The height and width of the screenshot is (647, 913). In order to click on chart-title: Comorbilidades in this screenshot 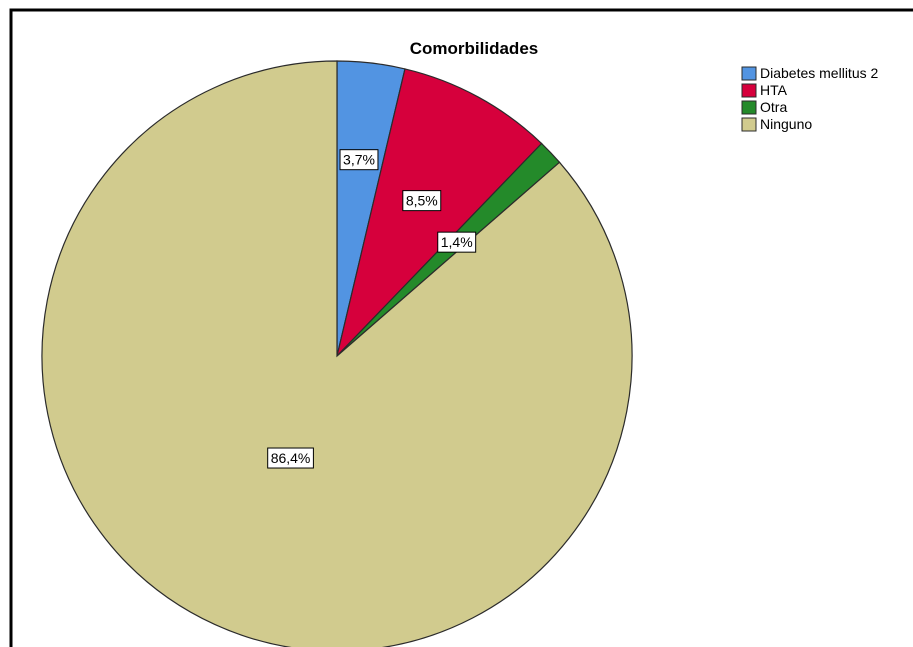, I will do `click(474, 48)`.